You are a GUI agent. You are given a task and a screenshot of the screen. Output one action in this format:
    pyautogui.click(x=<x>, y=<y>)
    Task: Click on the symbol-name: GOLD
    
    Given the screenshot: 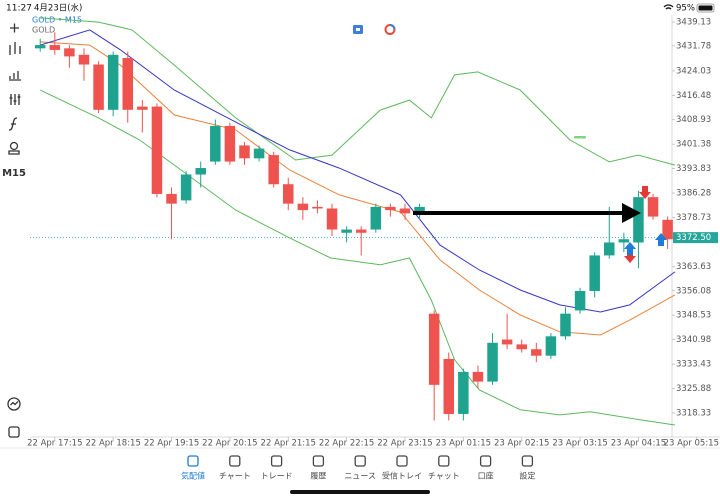 What is the action you would take?
    pyautogui.click(x=43, y=30)
    